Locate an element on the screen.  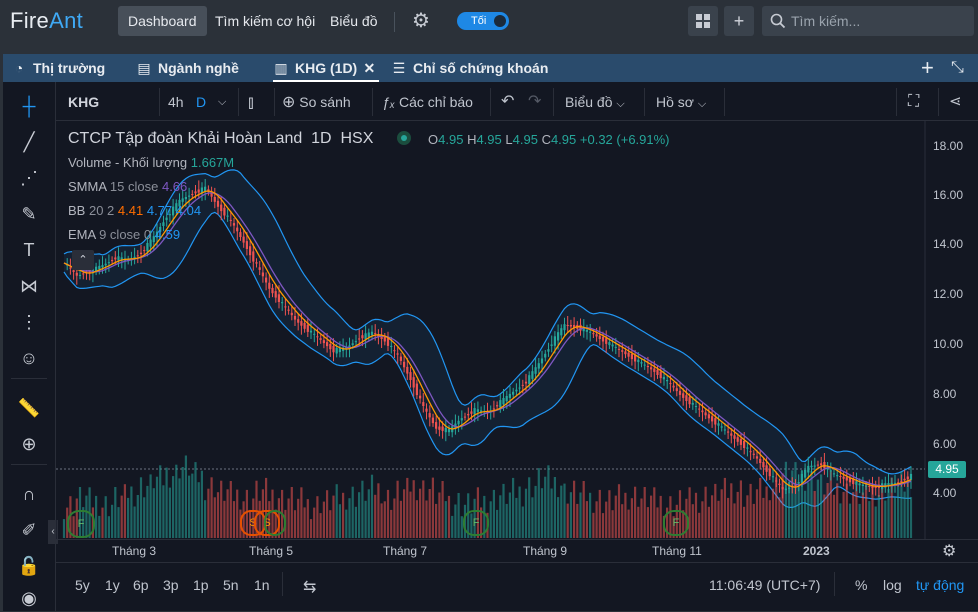
magnet-icon: ∩ is located at coordinates (29, 494).